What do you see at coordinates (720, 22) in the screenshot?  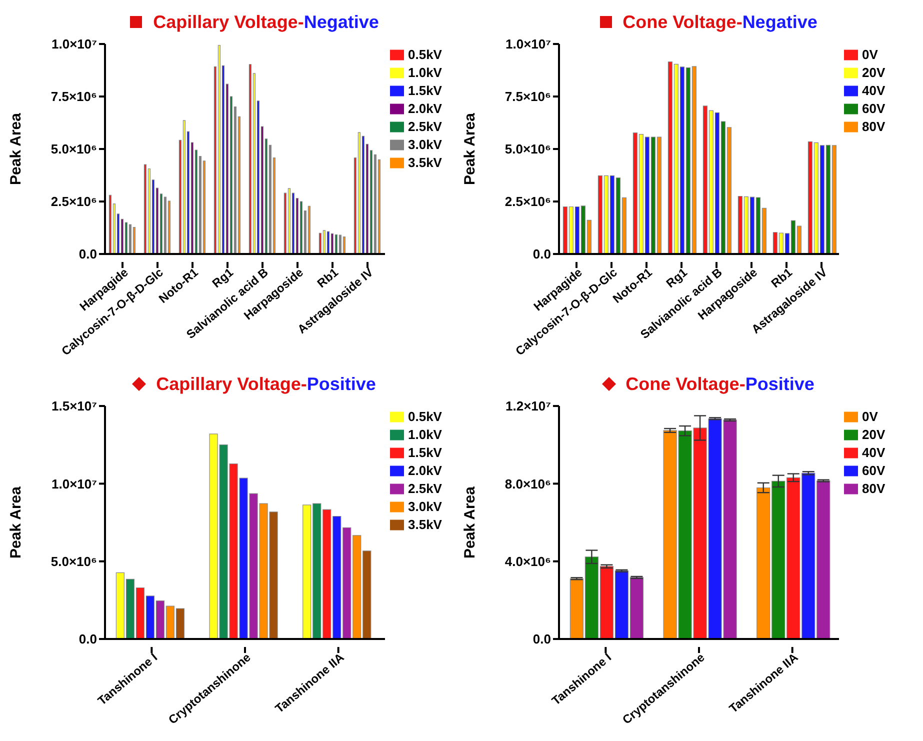 I see `chart-title: Cone Voltage-Negative` at bounding box center [720, 22].